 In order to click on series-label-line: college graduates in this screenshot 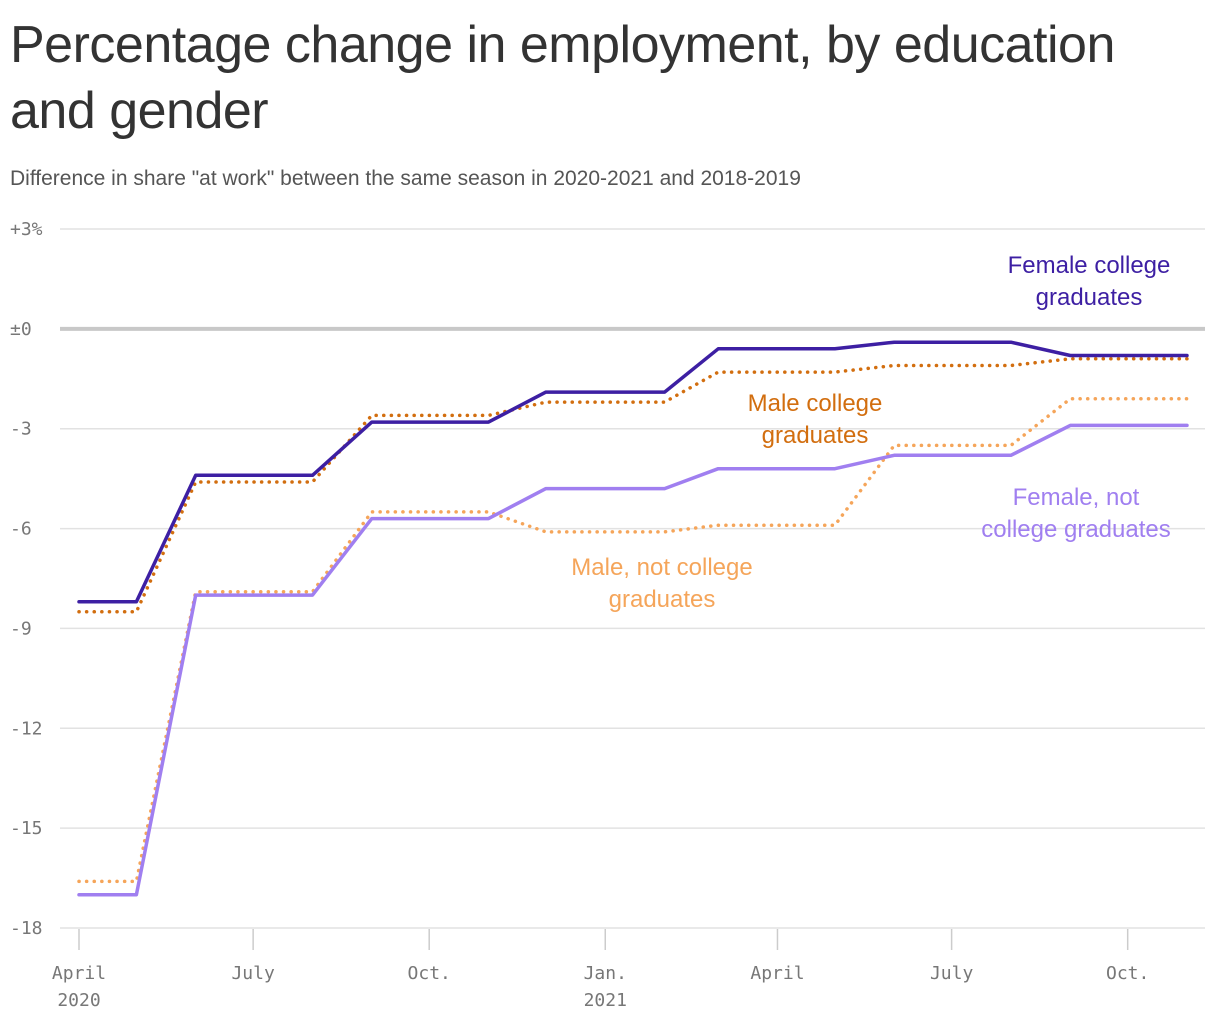, I will do `click(1075, 529)`.